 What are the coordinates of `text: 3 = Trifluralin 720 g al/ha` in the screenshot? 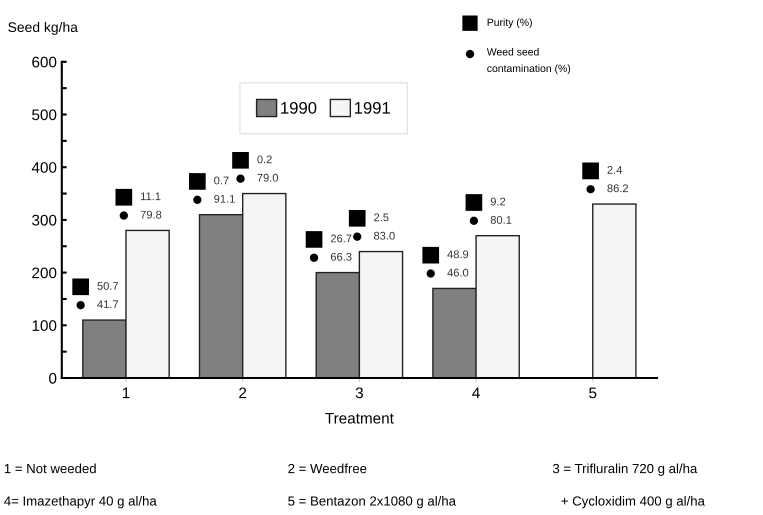 It's located at (625, 470).